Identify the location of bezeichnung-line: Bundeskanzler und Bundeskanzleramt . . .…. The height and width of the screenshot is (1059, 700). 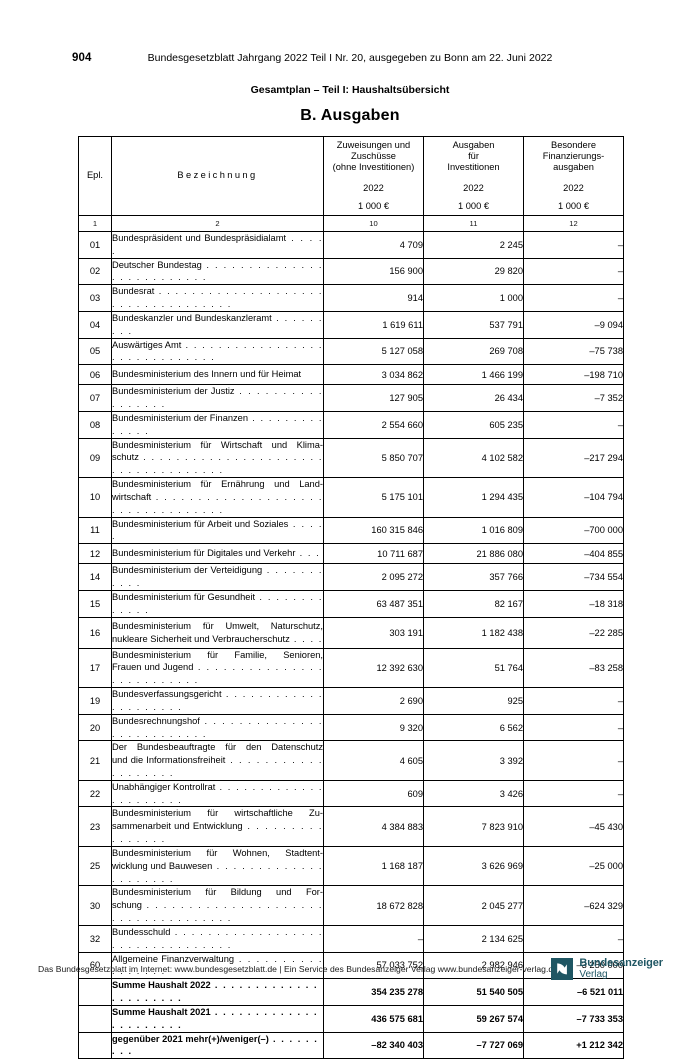
(217, 325).